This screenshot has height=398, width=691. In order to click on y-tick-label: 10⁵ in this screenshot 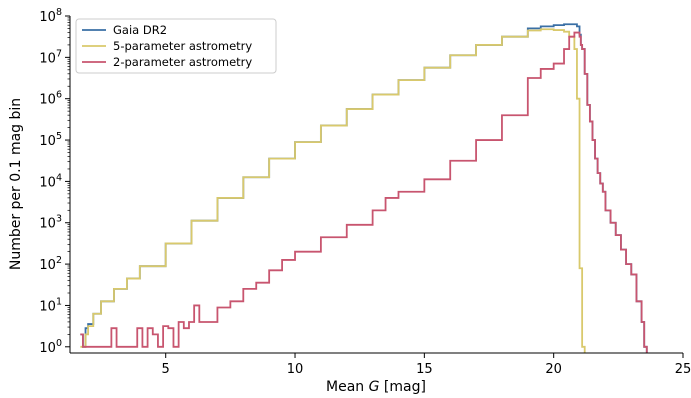, I will do `click(50, 140)`.